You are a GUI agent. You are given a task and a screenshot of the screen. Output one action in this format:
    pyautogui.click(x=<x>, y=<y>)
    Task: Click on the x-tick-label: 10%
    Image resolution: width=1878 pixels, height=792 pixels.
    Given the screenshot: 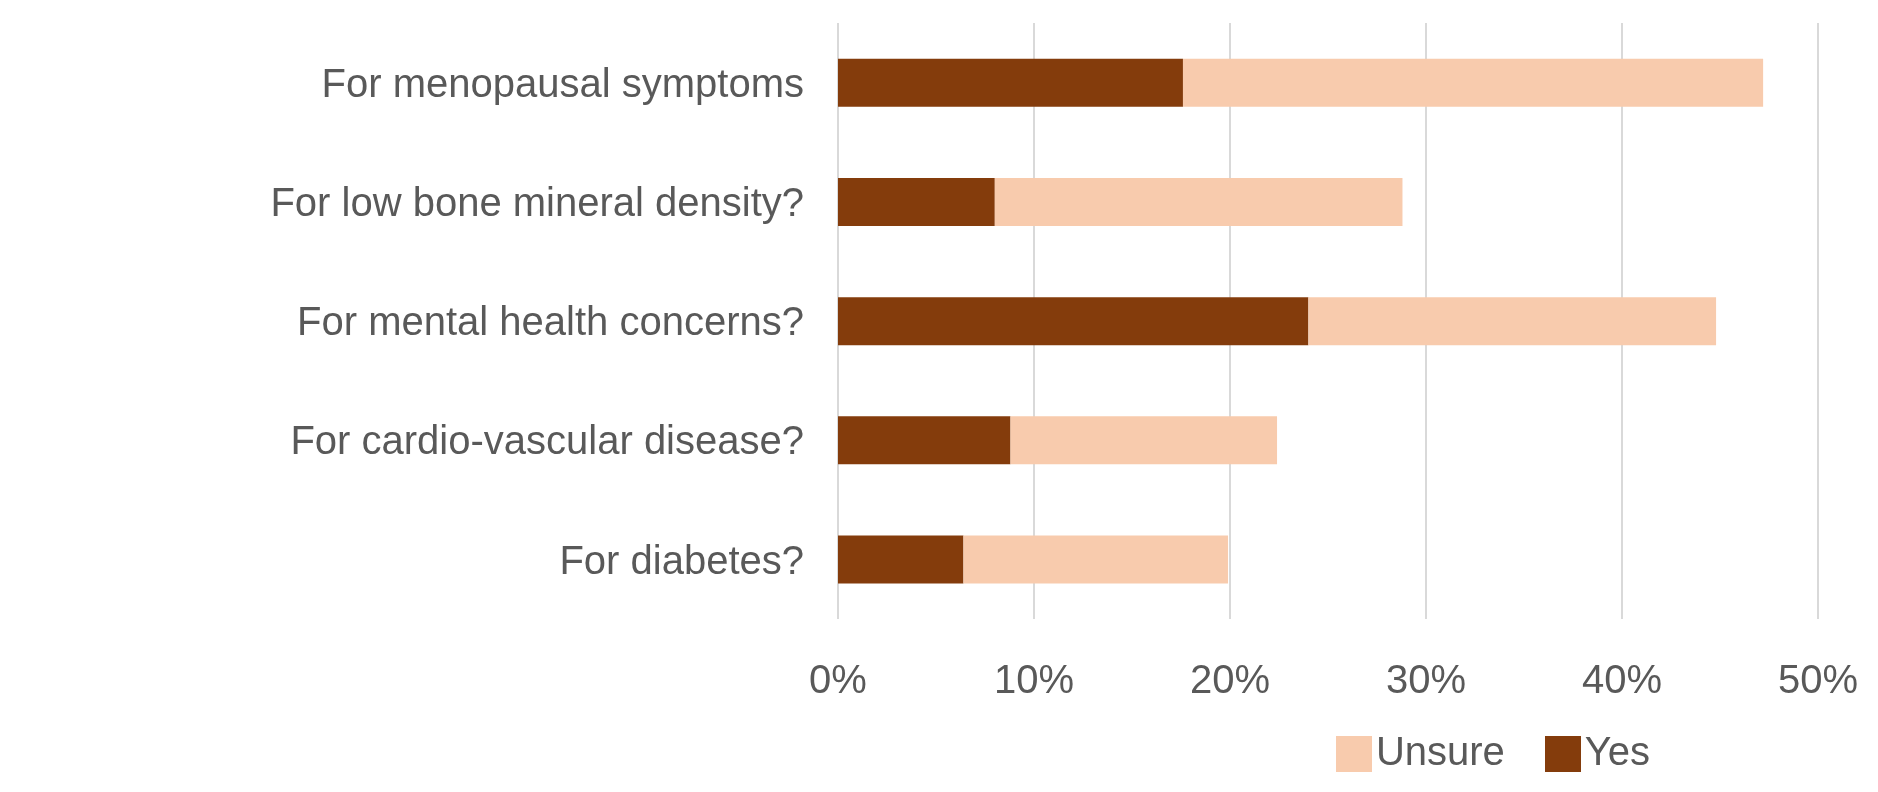 What is the action you would take?
    pyautogui.click(x=1034, y=679)
    